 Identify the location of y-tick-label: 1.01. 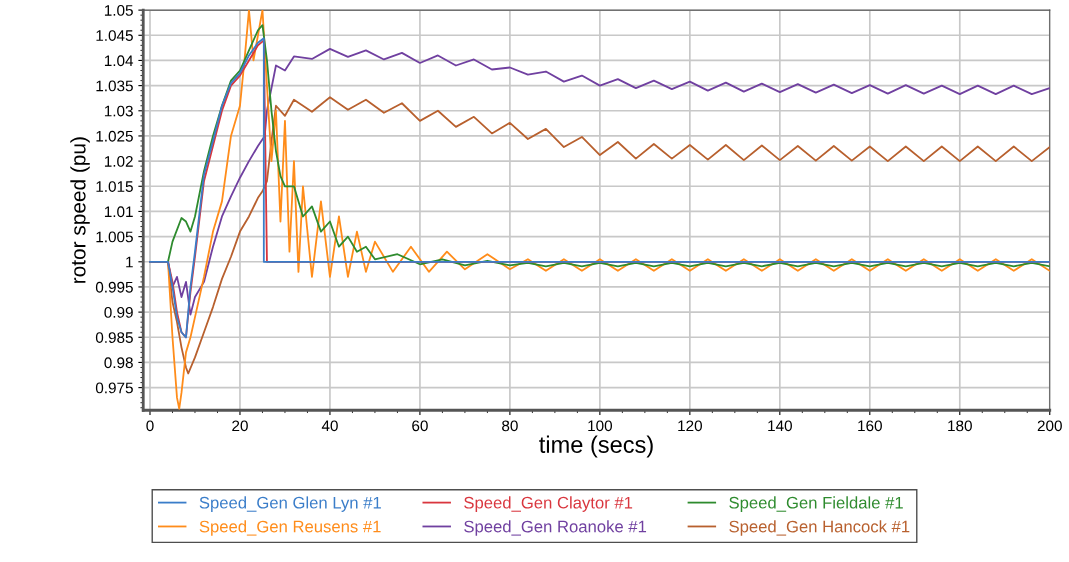
(118, 212).